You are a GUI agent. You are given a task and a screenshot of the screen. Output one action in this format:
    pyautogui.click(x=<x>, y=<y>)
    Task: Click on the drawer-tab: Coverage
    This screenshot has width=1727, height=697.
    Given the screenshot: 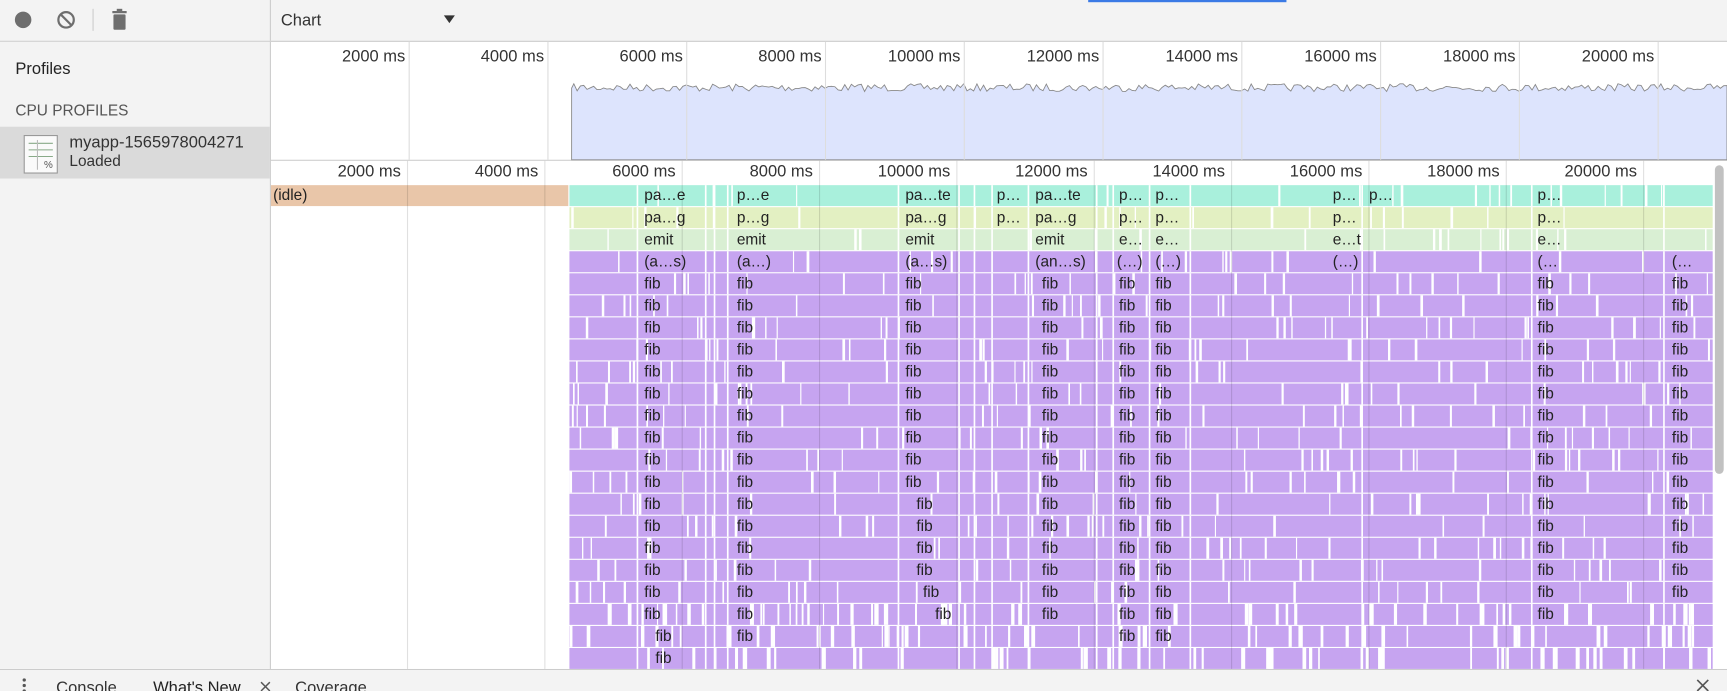 What is the action you would take?
    pyautogui.click(x=331, y=687)
    